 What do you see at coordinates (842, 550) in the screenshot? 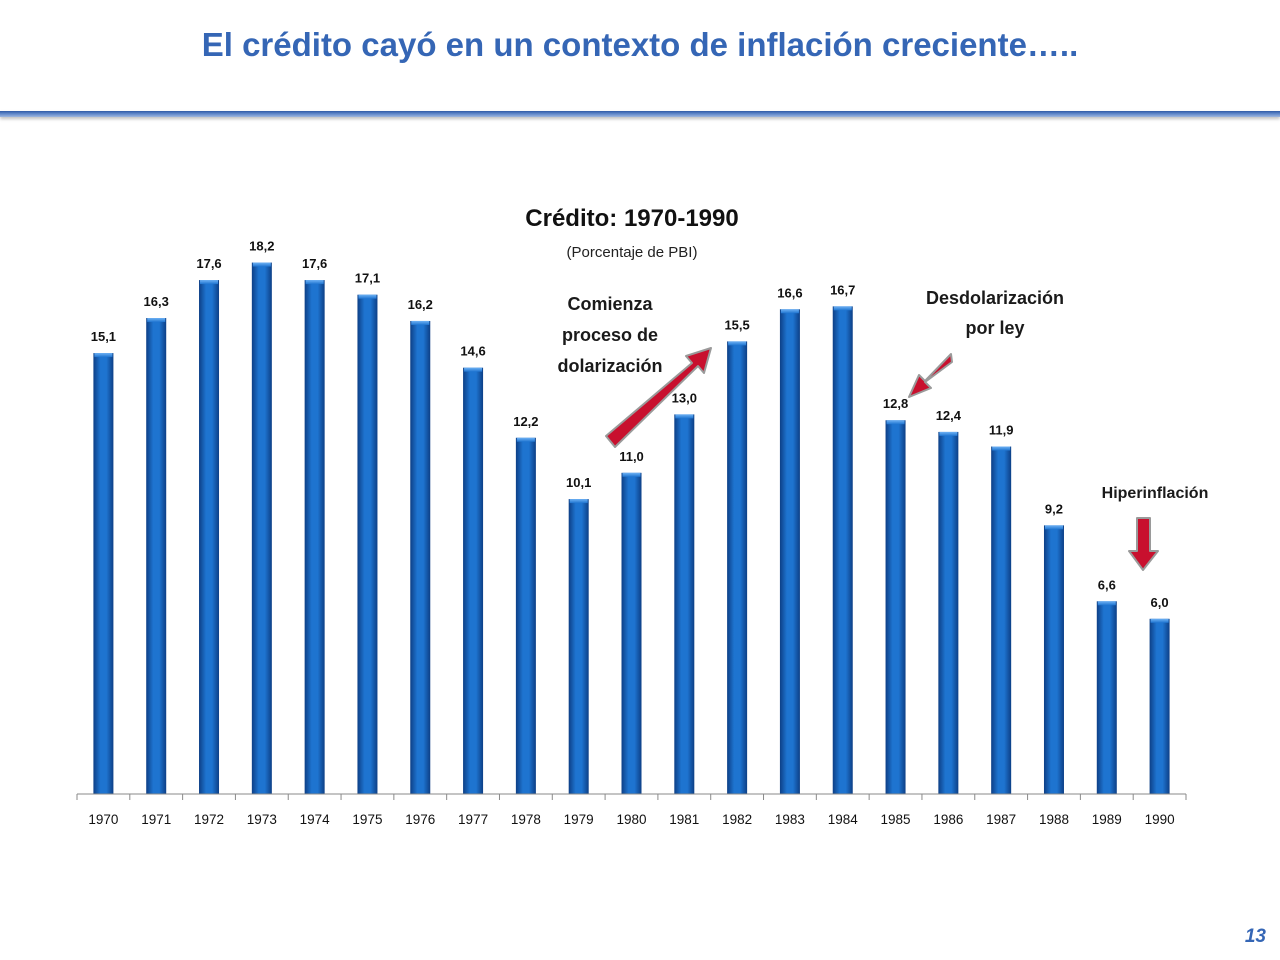
I see `bar-1984` at bounding box center [842, 550].